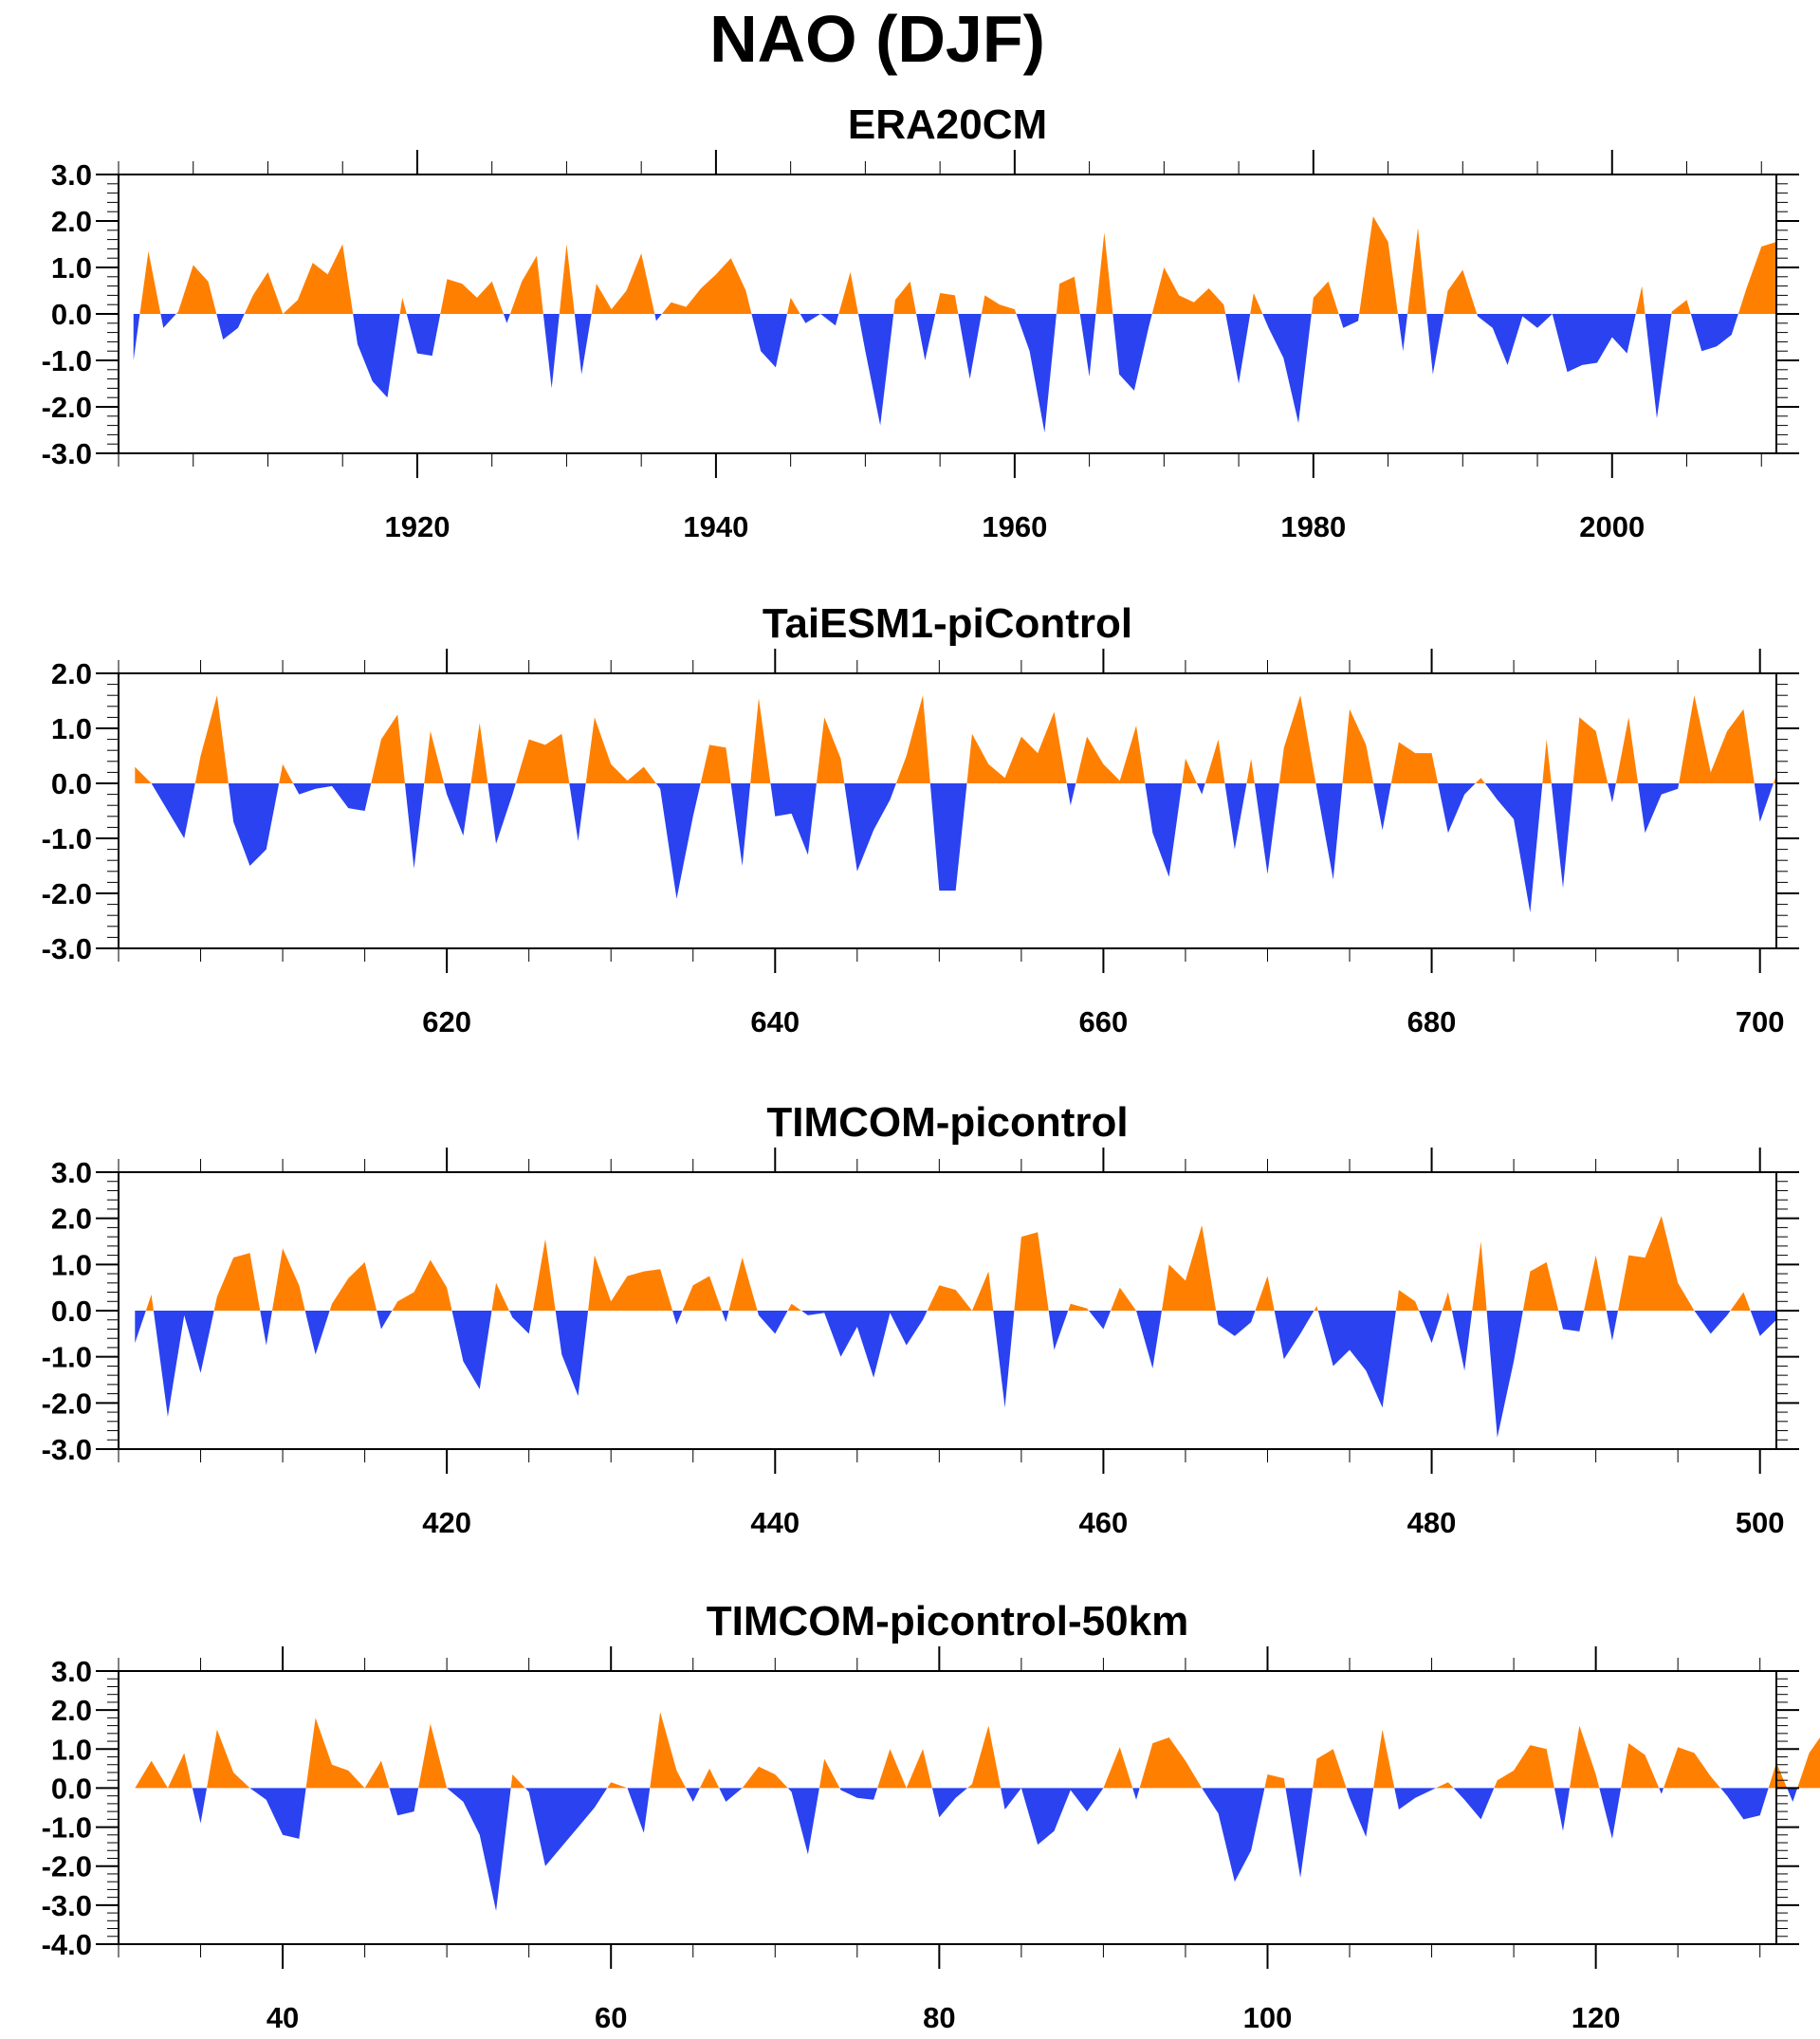 This screenshot has height=2039, width=1820. I want to click on x-tick-label: 480, so click(1432, 1523).